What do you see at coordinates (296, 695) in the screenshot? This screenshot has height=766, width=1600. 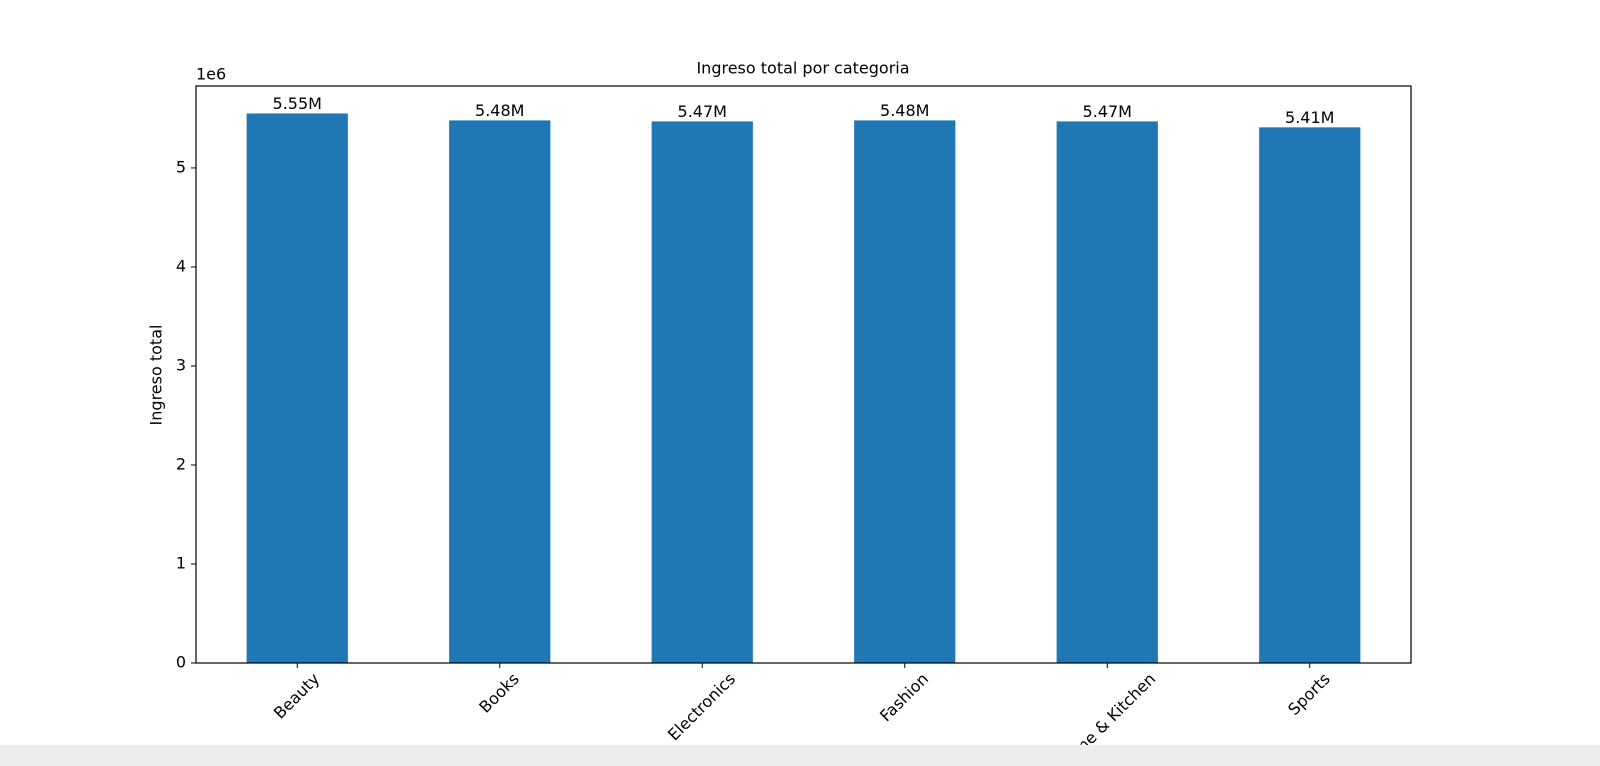 I see `x-tick-label: Beauty` at bounding box center [296, 695].